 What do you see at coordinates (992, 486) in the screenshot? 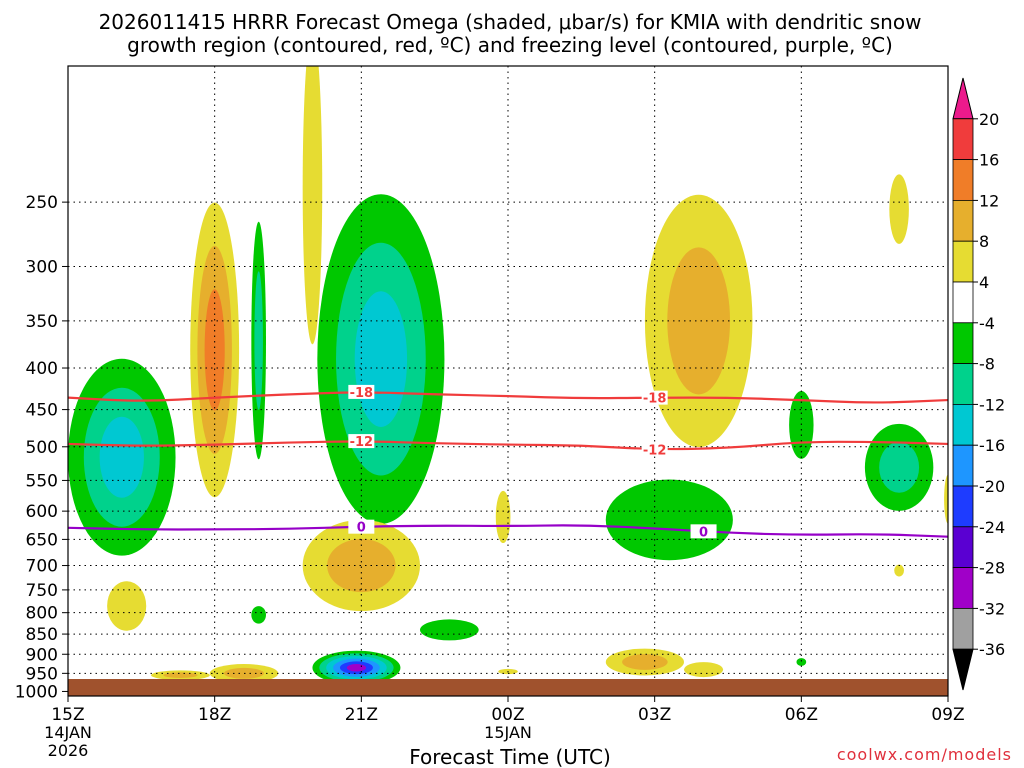
I see `colorbar-label: -20` at bounding box center [992, 486].